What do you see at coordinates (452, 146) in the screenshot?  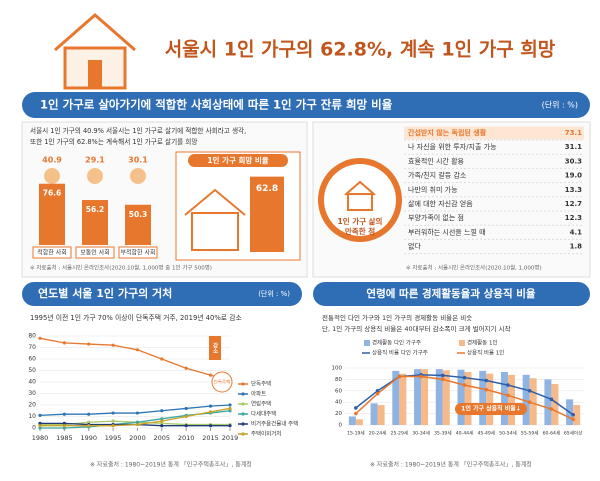 I see `list-label: 나 자신을 위한 투자/지출 가능` at bounding box center [452, 146].